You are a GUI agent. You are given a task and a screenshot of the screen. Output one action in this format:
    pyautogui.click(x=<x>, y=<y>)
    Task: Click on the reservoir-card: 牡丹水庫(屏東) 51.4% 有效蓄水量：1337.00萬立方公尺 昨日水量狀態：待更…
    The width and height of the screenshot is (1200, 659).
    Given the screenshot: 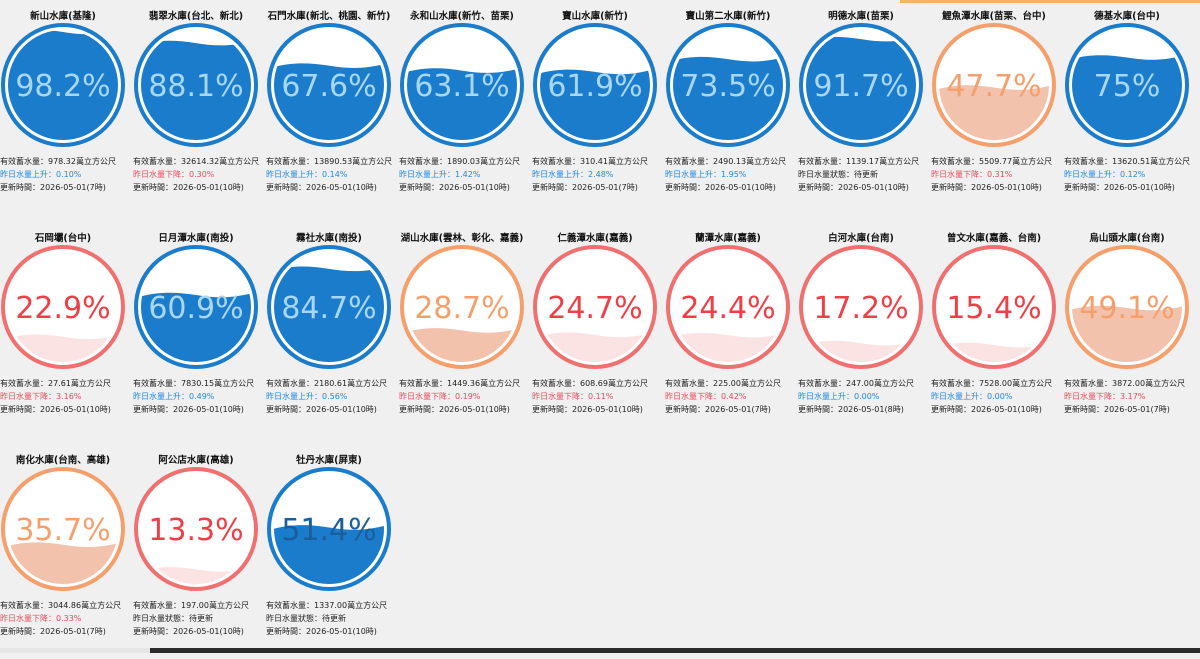 What is the action you would take?
    pyautogui.click(x=332, y=551)
    